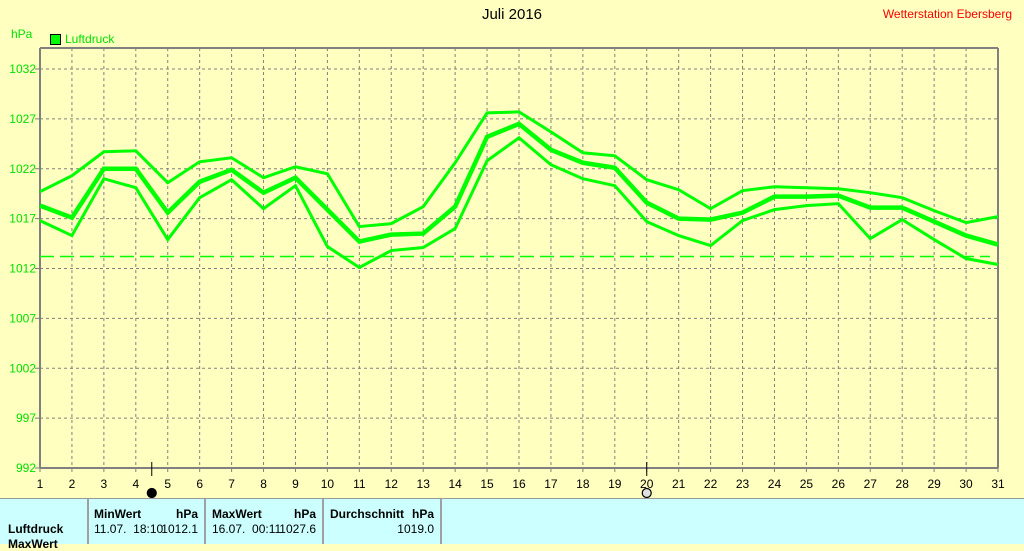 The image size is (1024, 551). Describe the element at coordinates (36, 529) in the screenshot. I see `row-label: Luftdruck` at that location.